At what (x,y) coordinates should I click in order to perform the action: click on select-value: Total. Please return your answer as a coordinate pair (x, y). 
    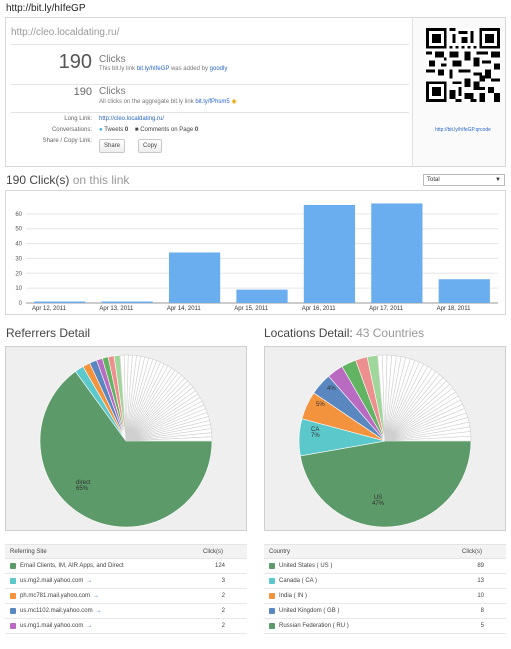
    Looking at the image, I should click on (433, 180).